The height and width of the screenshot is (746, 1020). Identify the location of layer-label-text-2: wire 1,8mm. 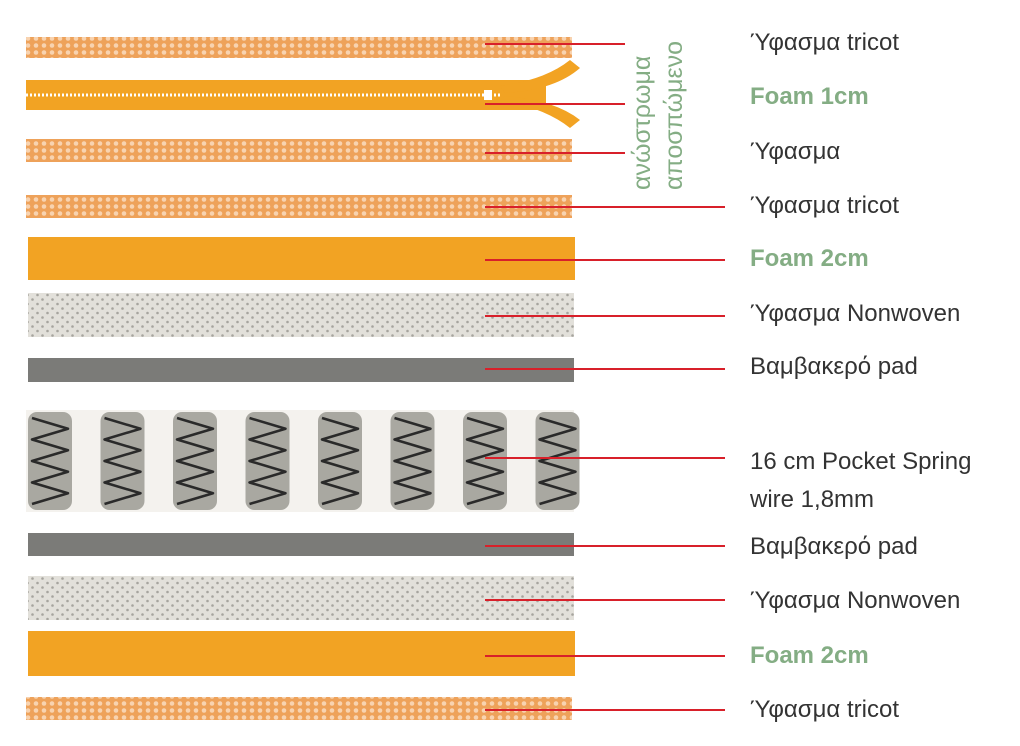
(812, 499).